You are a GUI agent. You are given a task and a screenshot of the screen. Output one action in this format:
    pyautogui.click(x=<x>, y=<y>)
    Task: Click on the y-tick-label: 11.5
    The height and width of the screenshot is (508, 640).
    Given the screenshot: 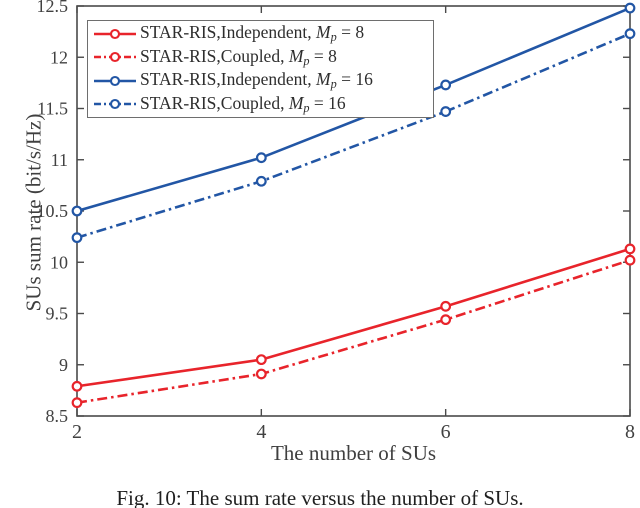 What is the action you would take?
    pyautogui.click(x=52, y=109)
    